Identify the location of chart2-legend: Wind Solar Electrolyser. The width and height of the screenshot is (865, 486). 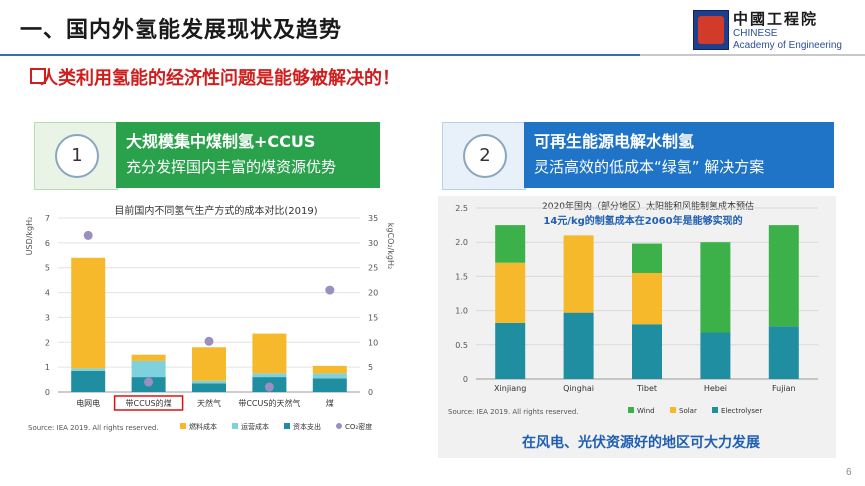
(695, 411).